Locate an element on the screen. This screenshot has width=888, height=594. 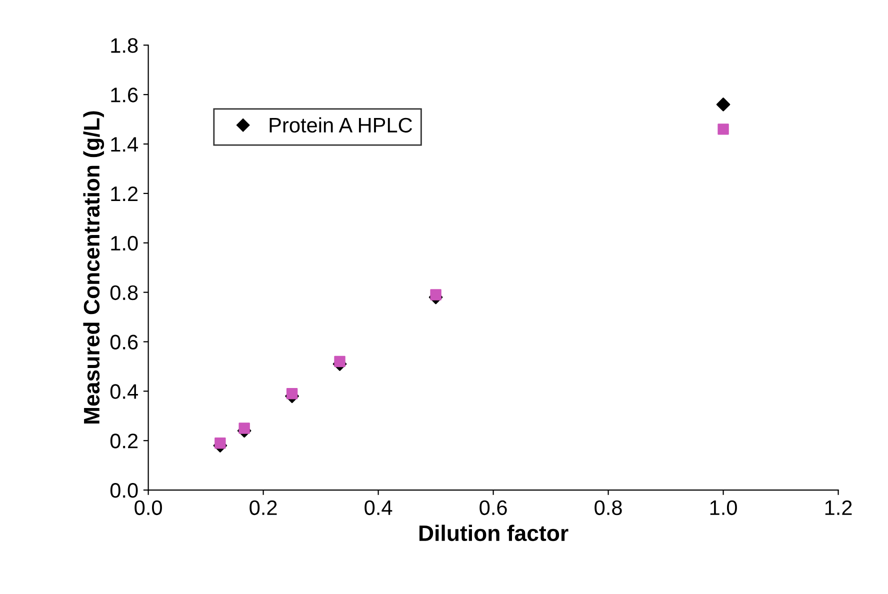
y-tick-label: 1.2 is located at coordinates (124, 193).